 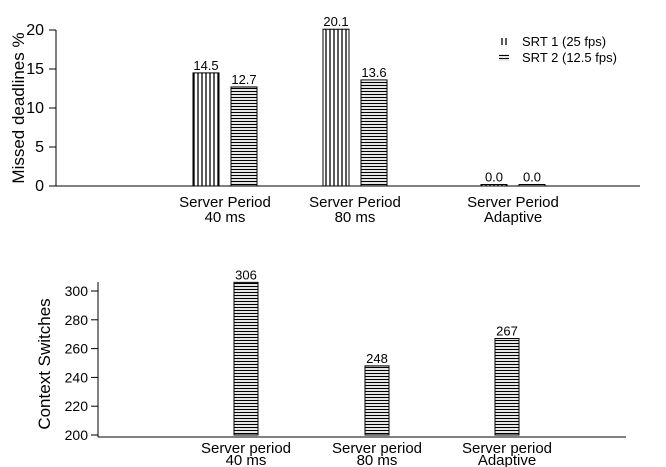 What do you see at coordinates (377, 400) in the screenshot?
I see `bar-cat2` at bounding box center [377, 400].